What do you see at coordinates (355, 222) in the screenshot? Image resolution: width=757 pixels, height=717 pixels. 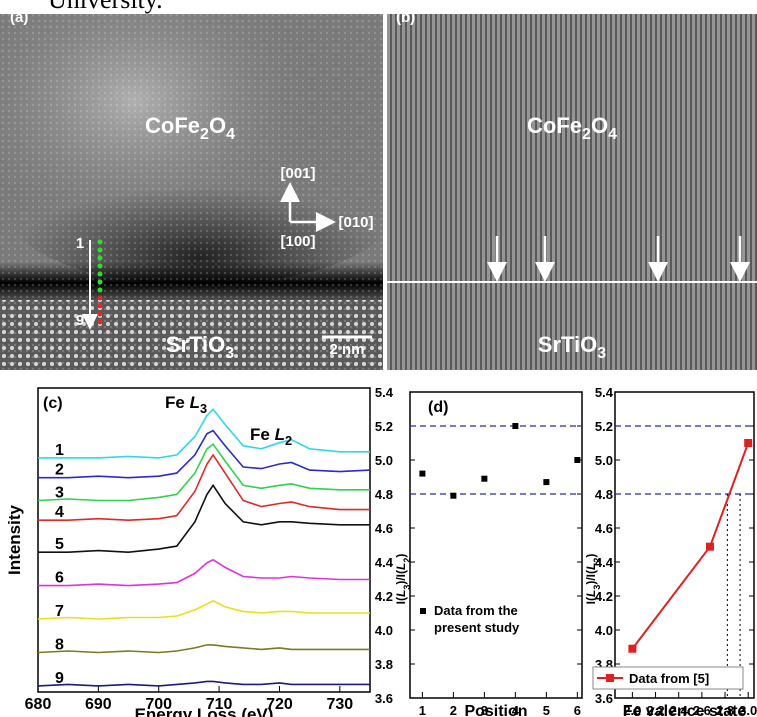 I see `direction-label: [010]` at bounding box center [355, 222].